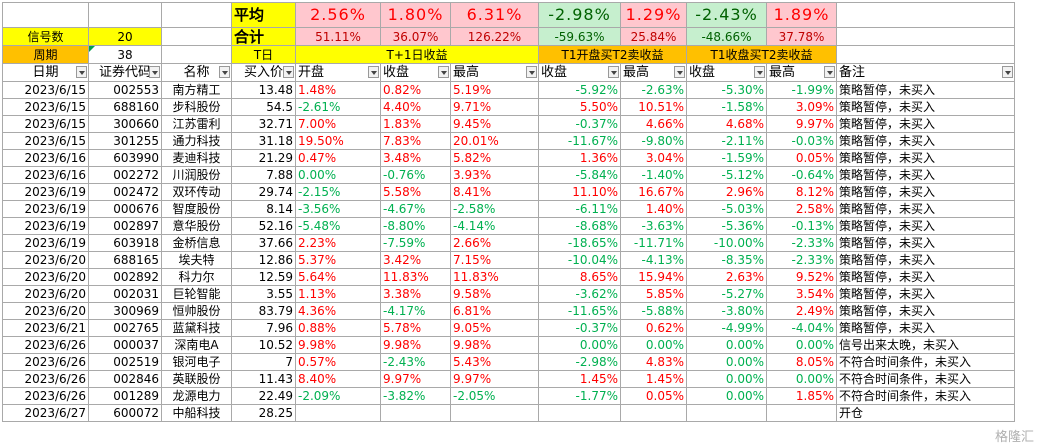 The image size is (1040, 447). What do you see at coordinates (494, 192) in the screenshot?
I see `cell-t1-high: 8.41%` at bounding box center [494, 192].